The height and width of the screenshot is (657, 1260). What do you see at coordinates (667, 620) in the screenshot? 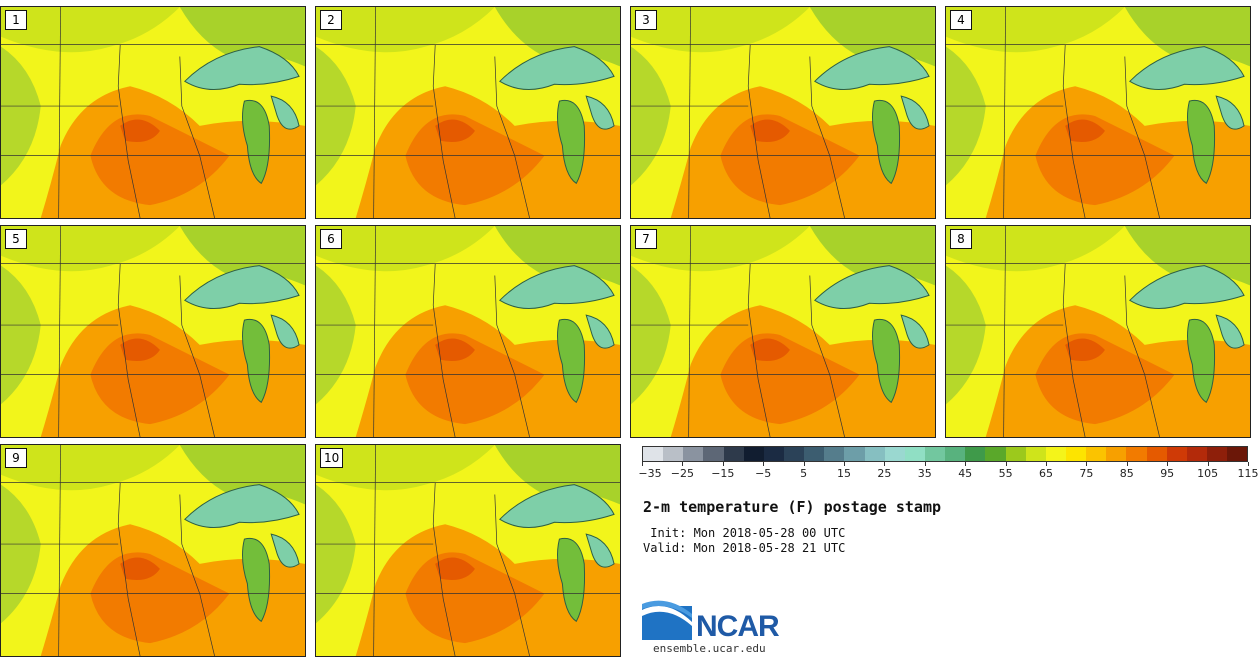
I see `ncar-logo-icon` at bounding box center [667, 620].